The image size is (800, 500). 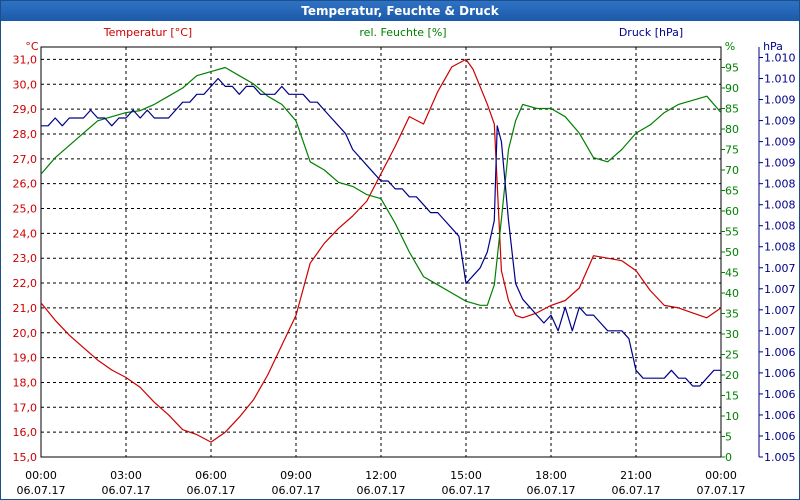 What do you see at coordinates (147, 32) in the screenshot?
I see `temperature-axis-label: Temperatur [°C]` at bounding box center [147, 32].